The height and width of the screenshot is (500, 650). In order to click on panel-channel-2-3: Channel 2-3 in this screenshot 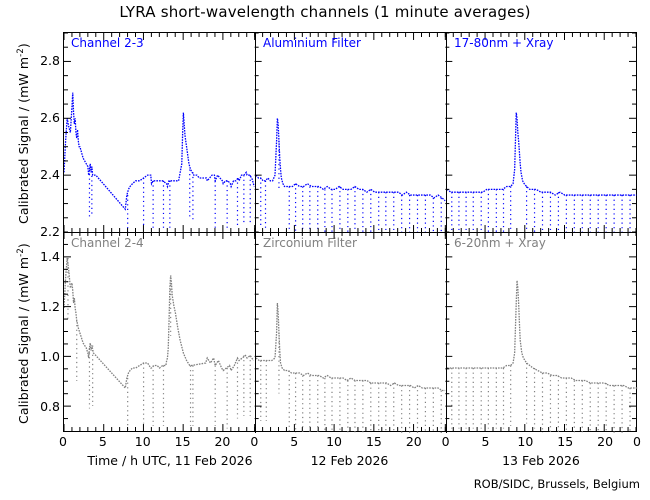, I will do `click(159, 132)`.